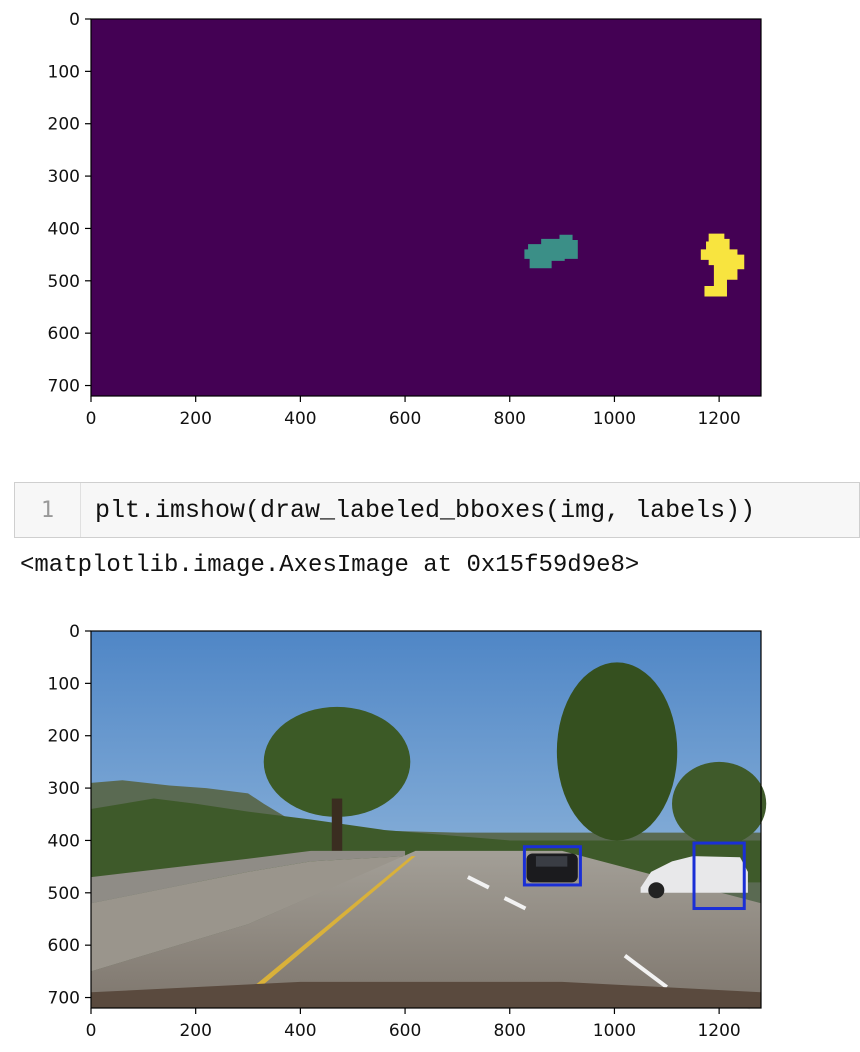 This screenshot has width=860, height=1052. What do you see at coordinates (719, 803) in the screenshot?
I see `tree-far-right` at bounding box center [719, 803].